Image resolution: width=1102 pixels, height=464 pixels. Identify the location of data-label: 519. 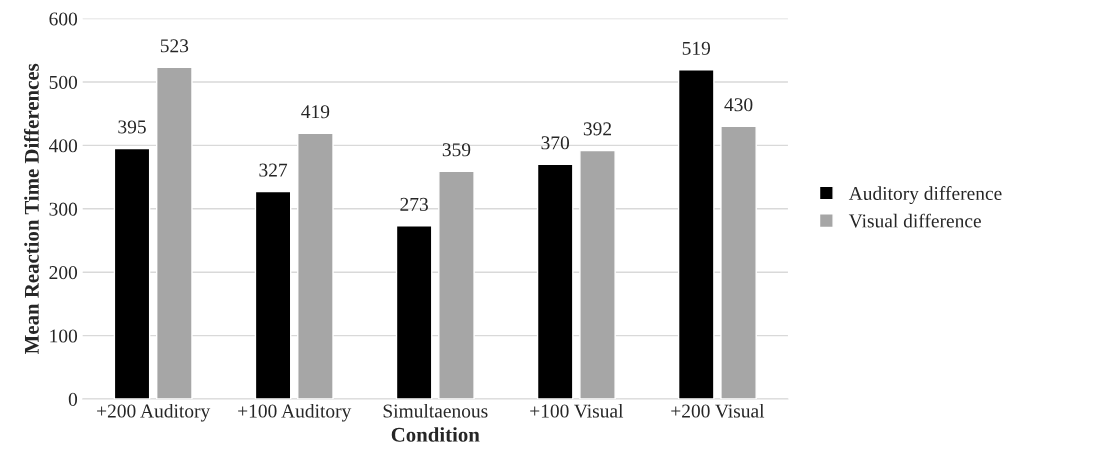
(696, 48).